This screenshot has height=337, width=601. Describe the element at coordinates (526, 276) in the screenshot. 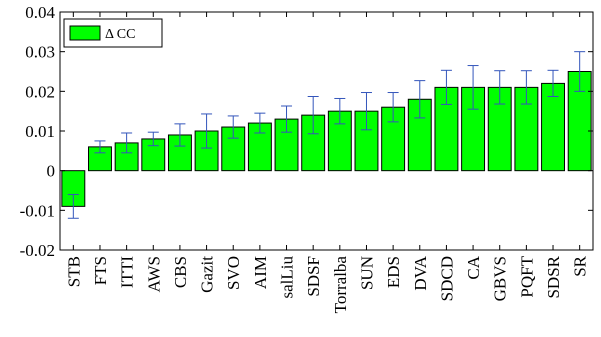

I see `x-tick-label-pqft: PQFT` at that location.